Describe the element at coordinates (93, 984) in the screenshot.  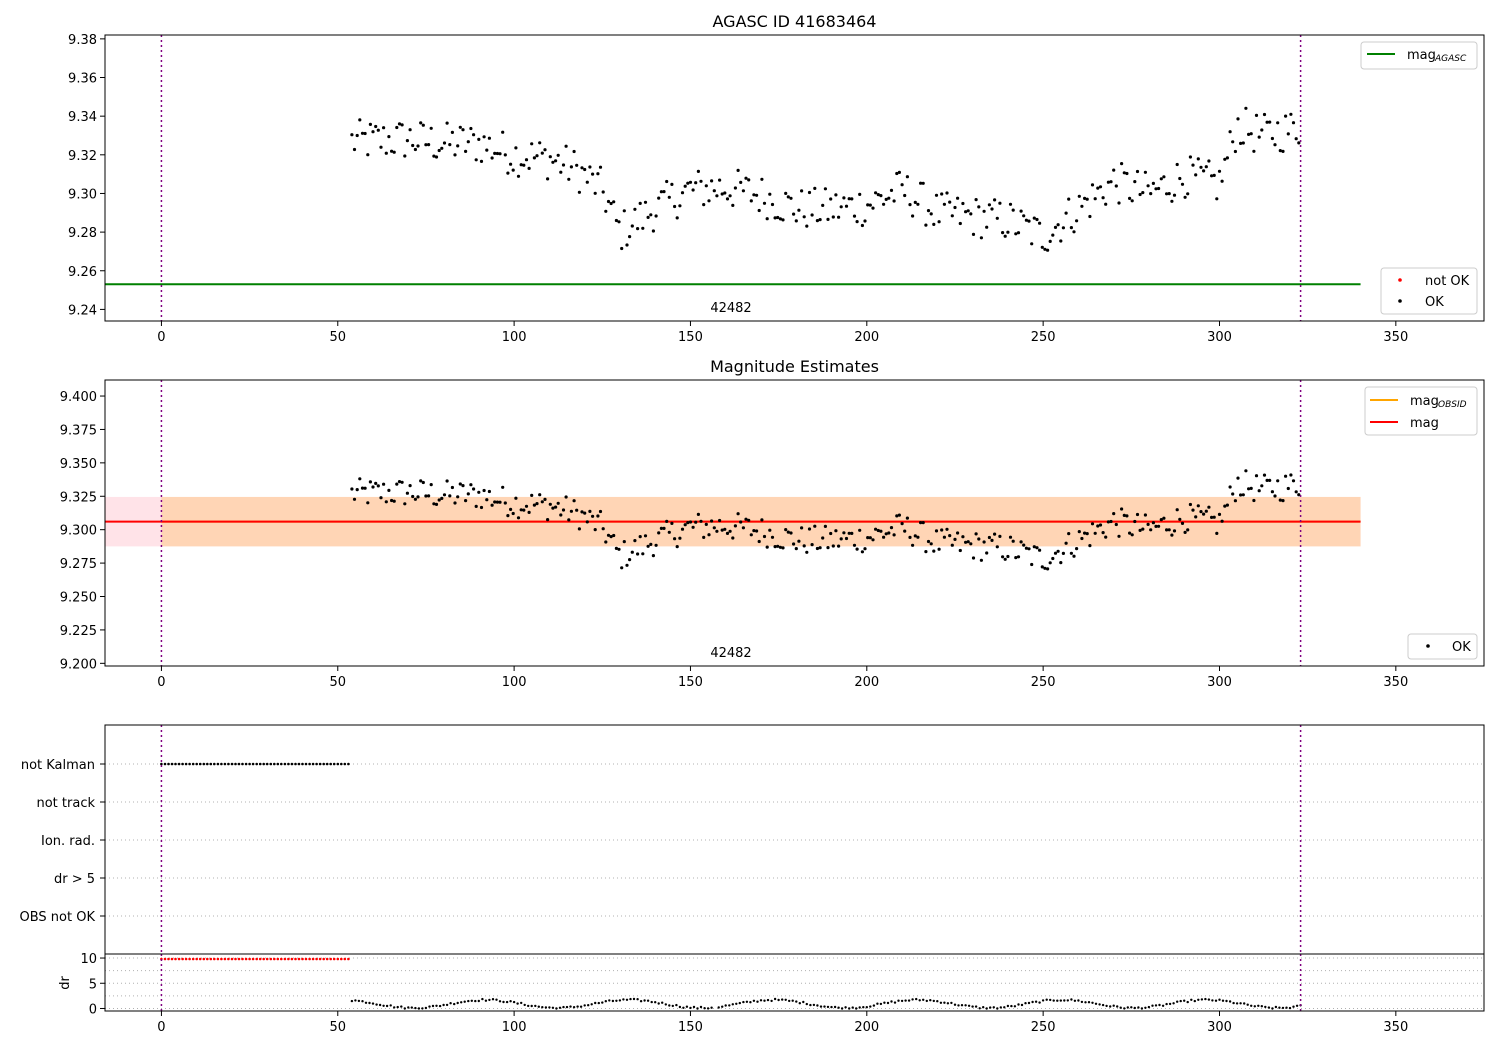
I see `dr-ytick-label: 5` at that location.